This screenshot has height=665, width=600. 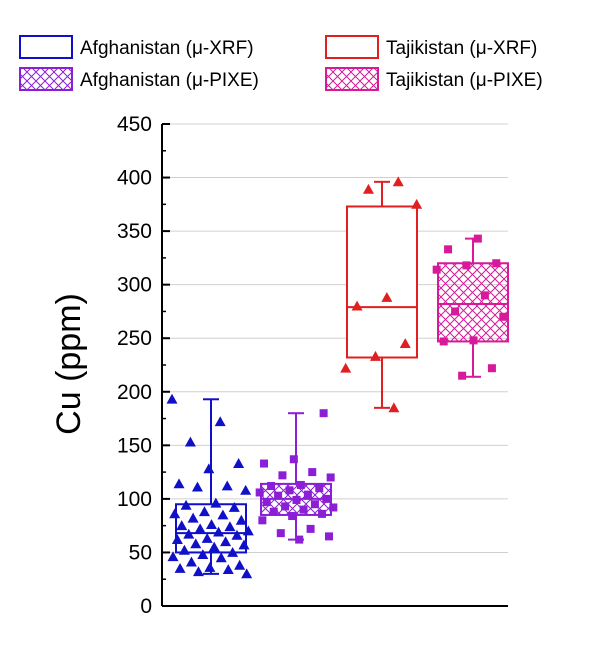 What do you see at coordinates (169, 80) in the screenshot?
I see `legend-label-afghanistan-pixe: Afghanistan (μ-PIXE)` at bounding box center [169, 80].